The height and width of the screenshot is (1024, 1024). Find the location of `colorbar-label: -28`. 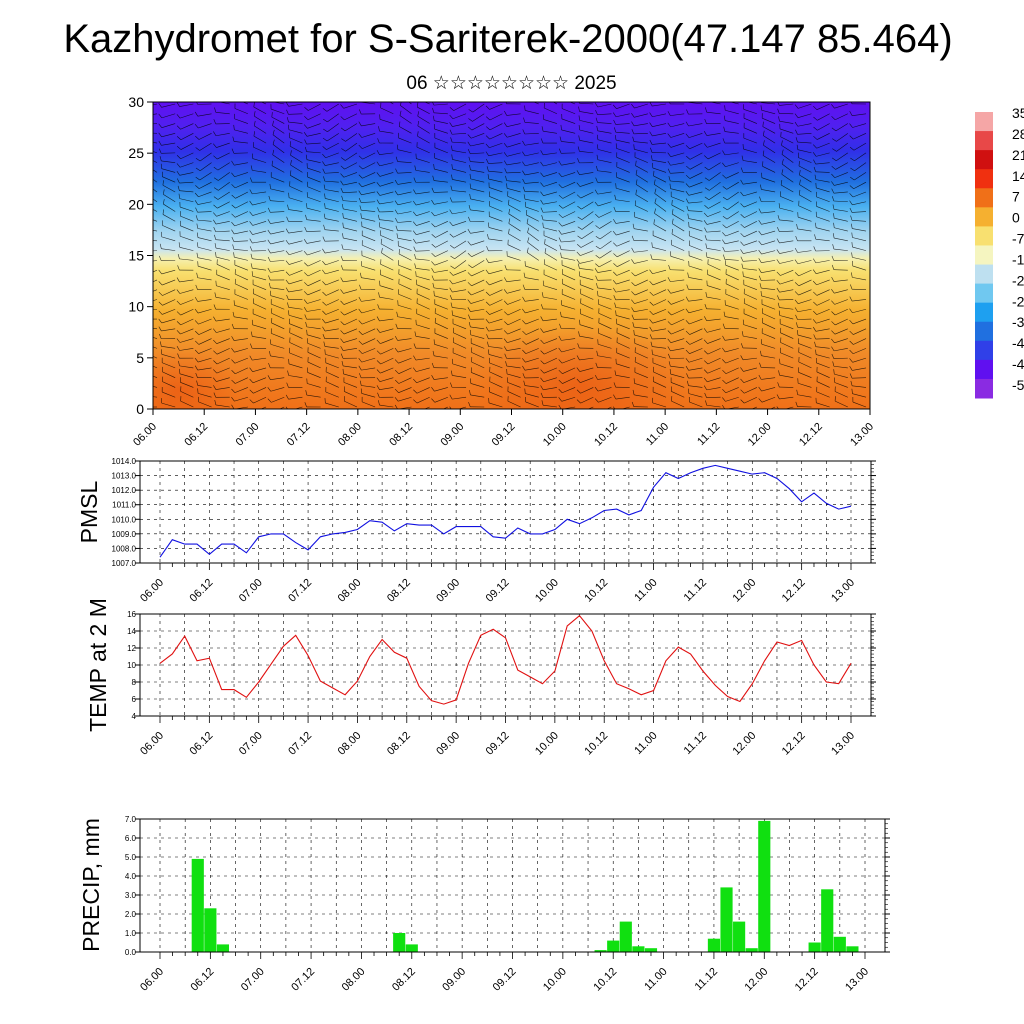

colorbar-label: -28 is located at coordinates (1018, 301).